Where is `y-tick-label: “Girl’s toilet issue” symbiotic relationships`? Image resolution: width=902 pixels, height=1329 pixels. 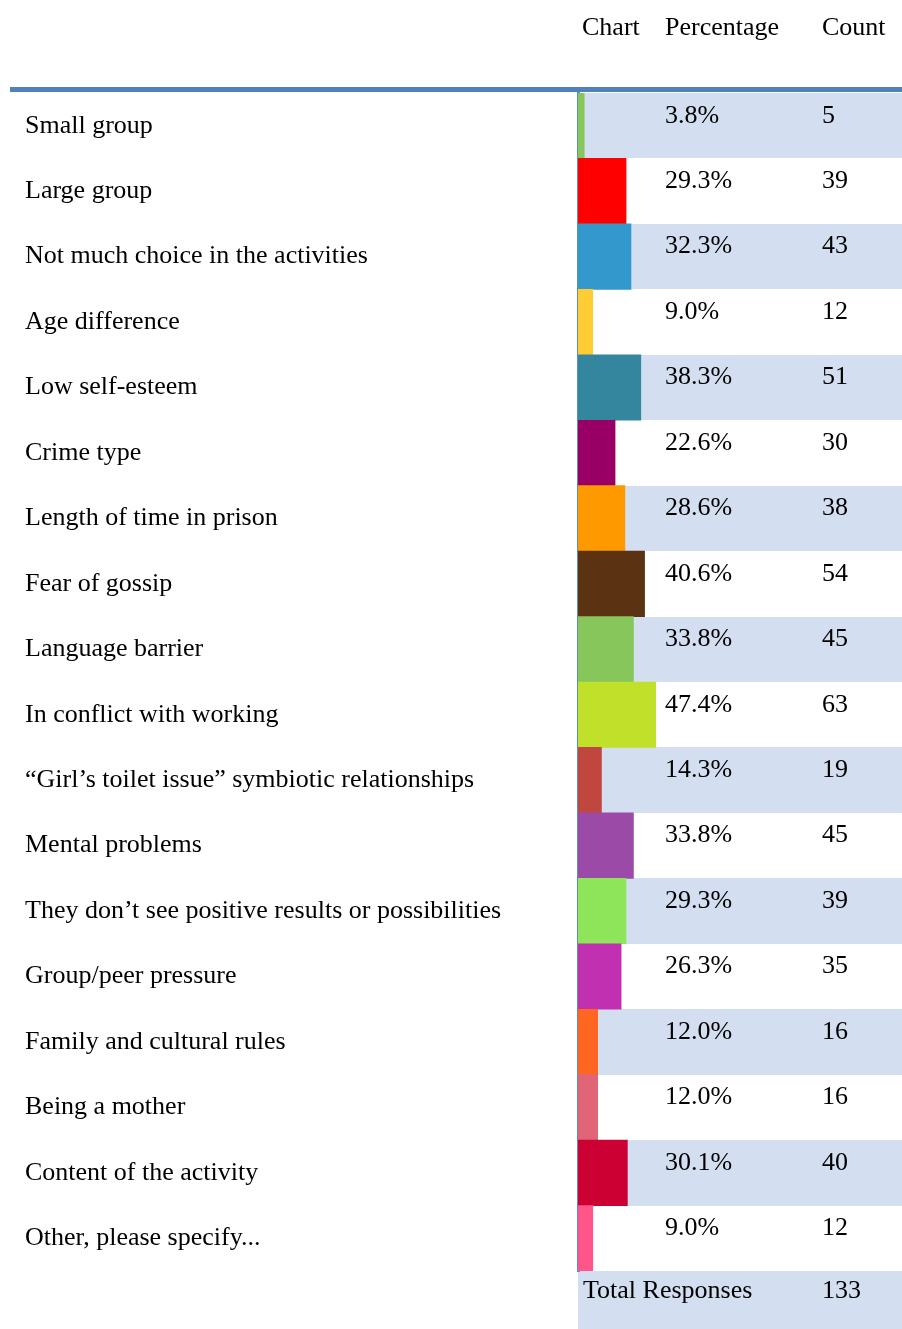
y-tick-label: “Girl’s toilet issue” symbiotic relationships is located at coordinates (250, 778).